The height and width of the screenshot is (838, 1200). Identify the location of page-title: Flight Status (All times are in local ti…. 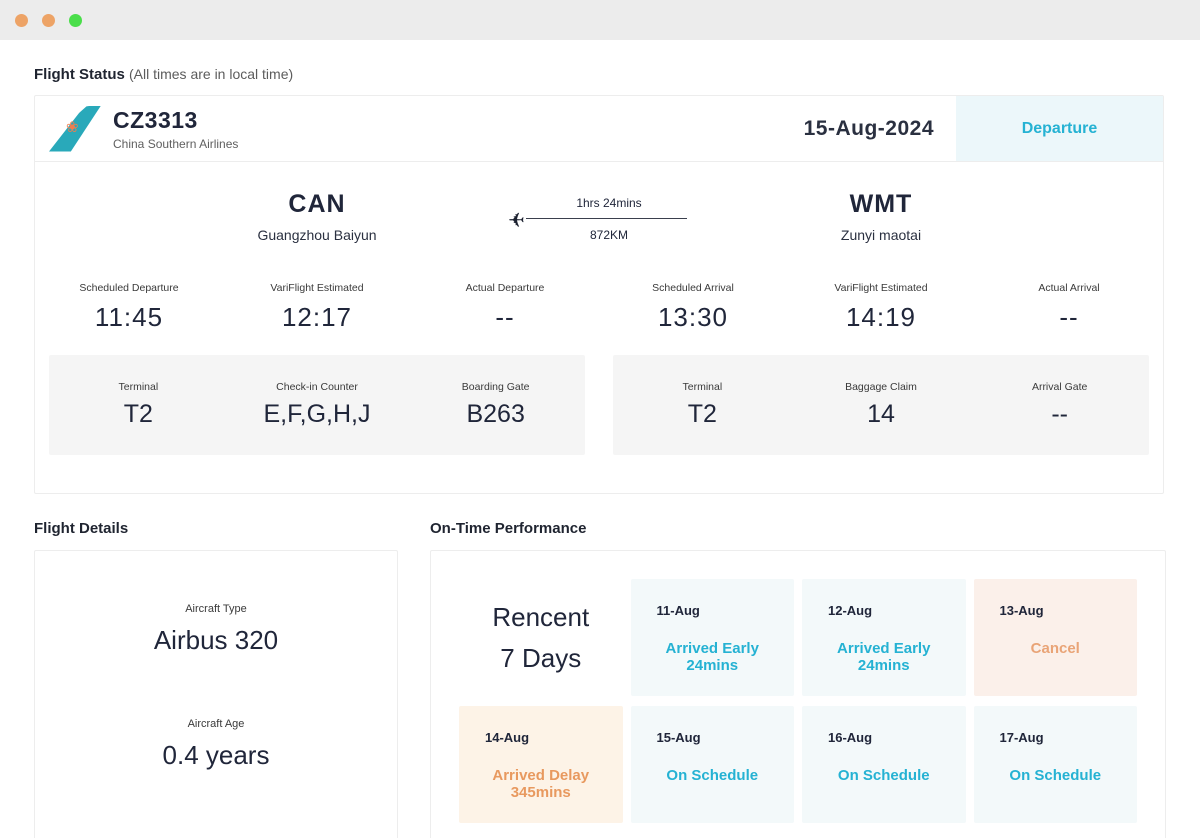
(600, 74).